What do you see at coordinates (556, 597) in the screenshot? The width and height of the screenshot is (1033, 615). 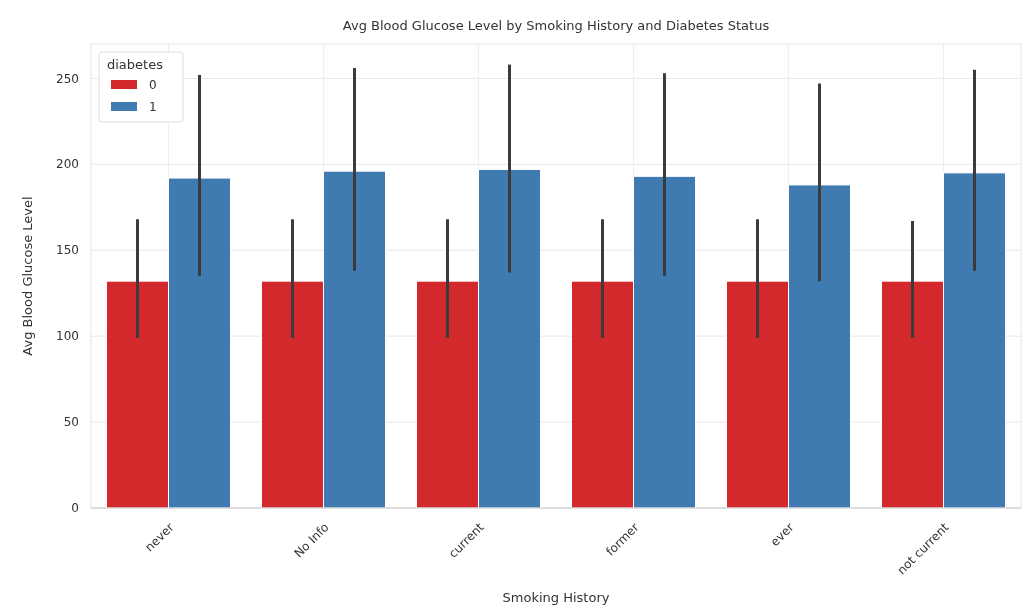 I see `x-axis-title: Smoking History` at bounding box center [556, 597].